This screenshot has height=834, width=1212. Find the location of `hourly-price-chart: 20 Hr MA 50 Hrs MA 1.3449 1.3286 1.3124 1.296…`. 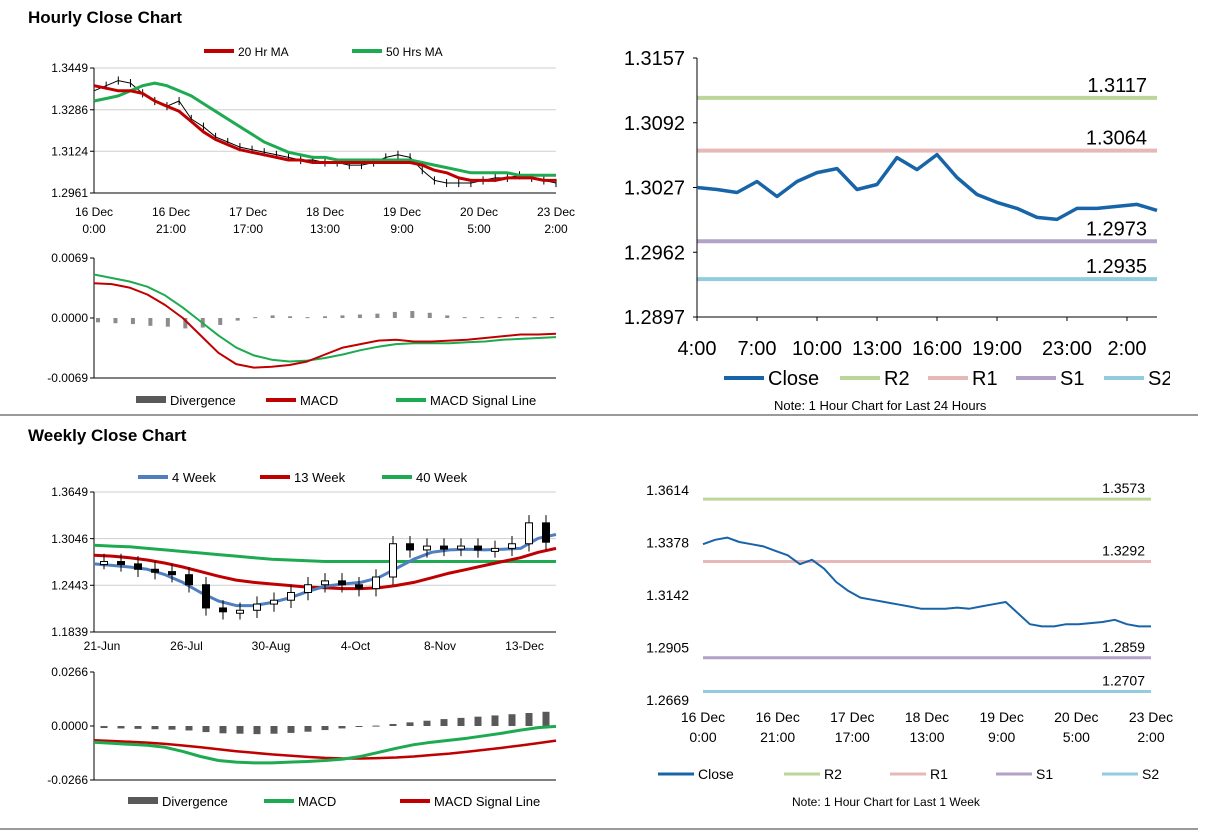

hourly-price-chart: 20 Hr MA 50 Hrs MA 1.3449 1.3286 1.3124 1.296… is located at coordinates (313, 140).